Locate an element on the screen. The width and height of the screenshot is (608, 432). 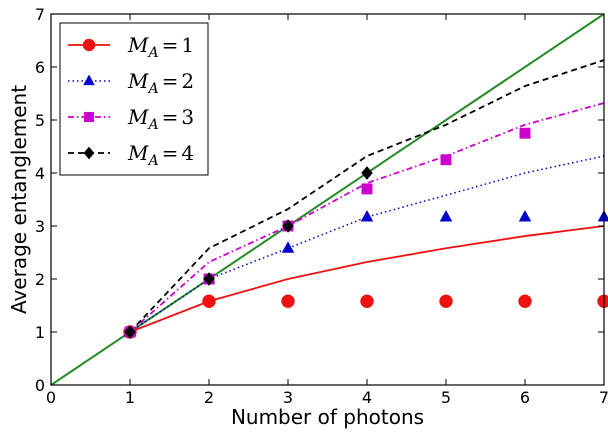
legend: MA = 1 MA = 2 MA = 3 MA = 4 is located at coordinates (134, 99).